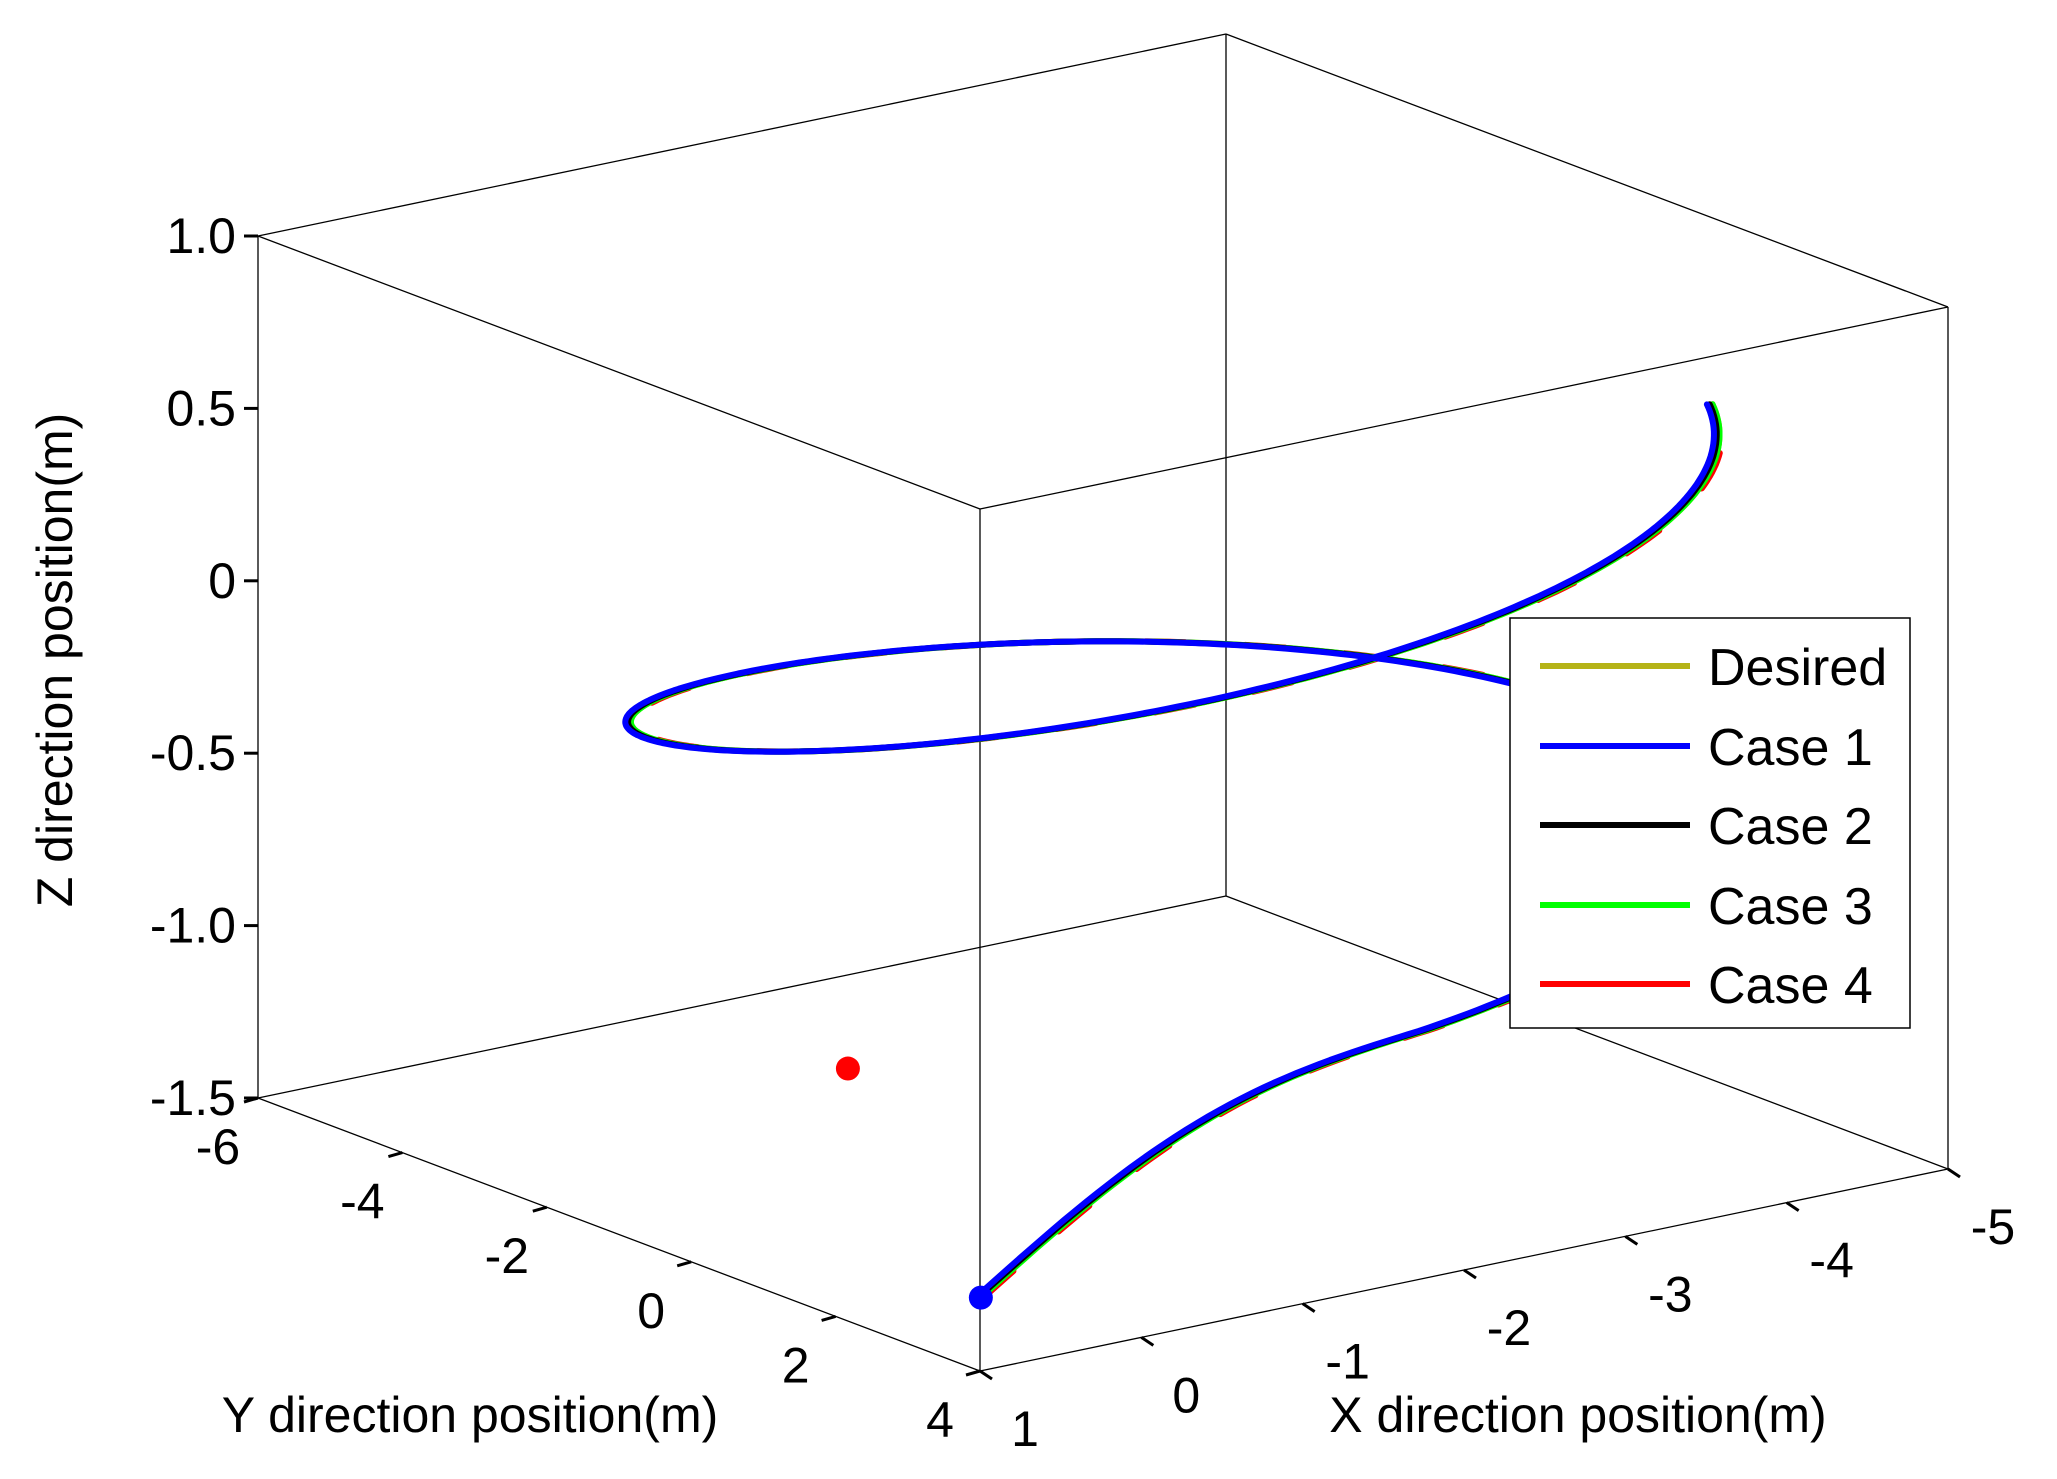  I want to click on legend-label-case3: Case 3, so click(1790, 907).